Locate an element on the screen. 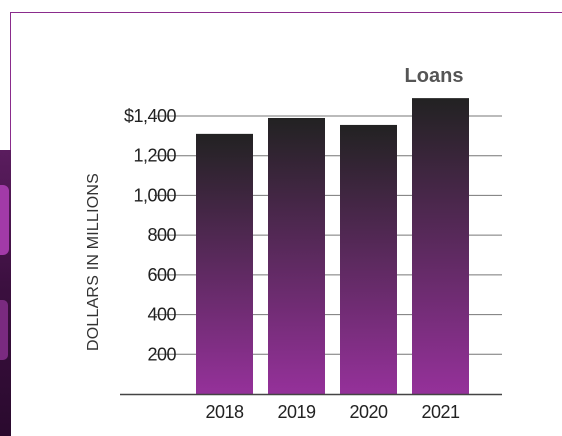 The height and width of the screenshot is (436, 562). side-photo-strip is located at coordinates (5, 293).